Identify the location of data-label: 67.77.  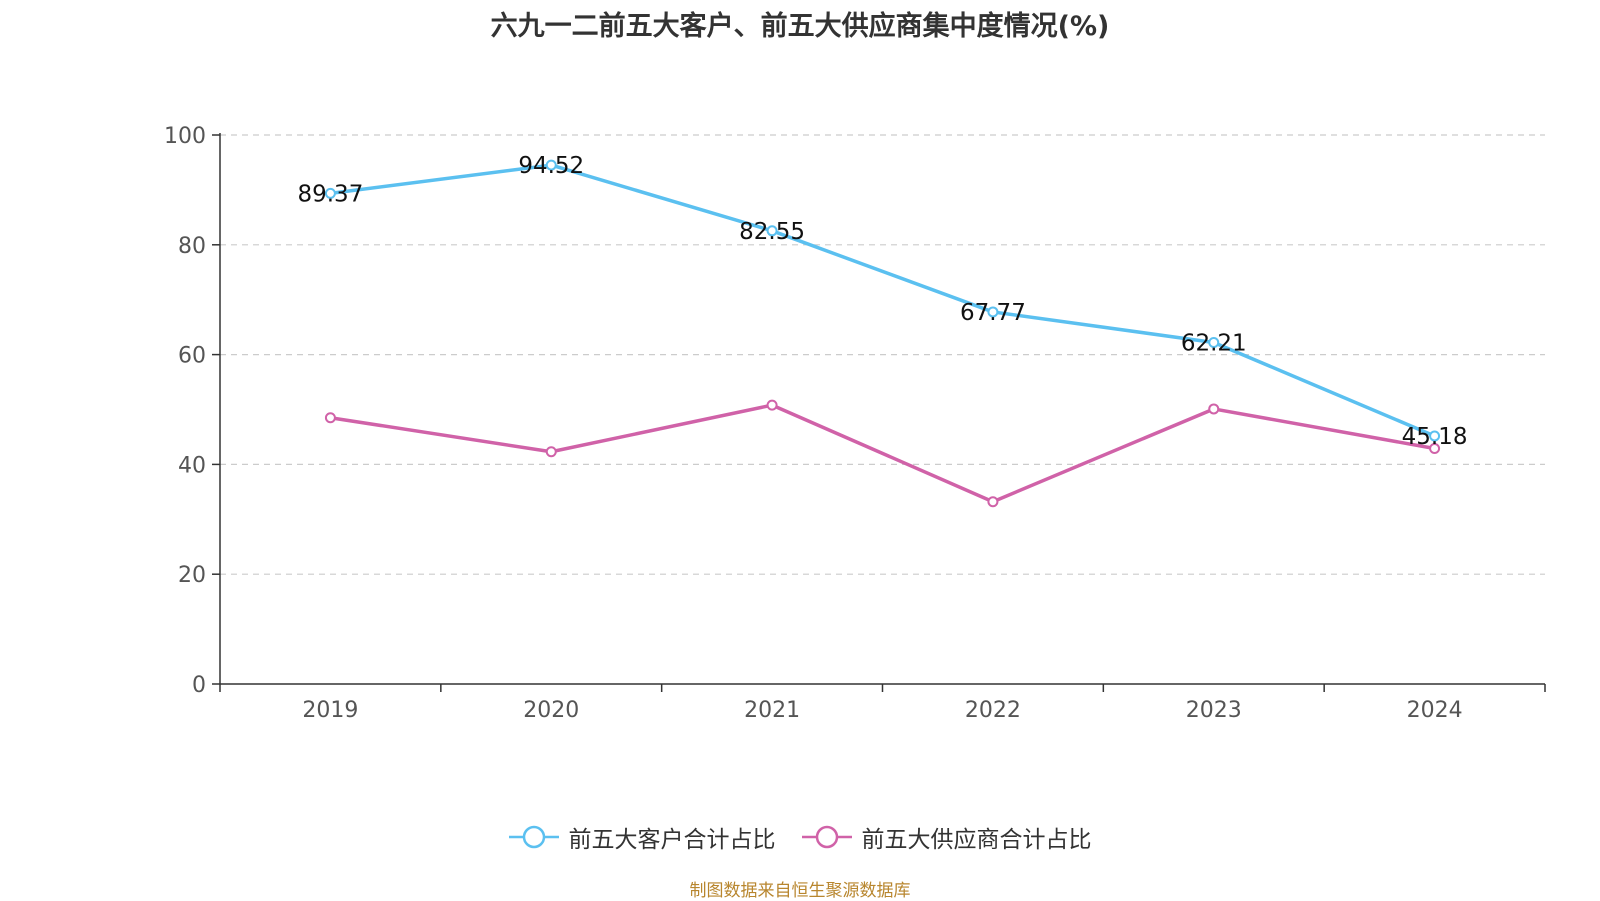
(993, 313).